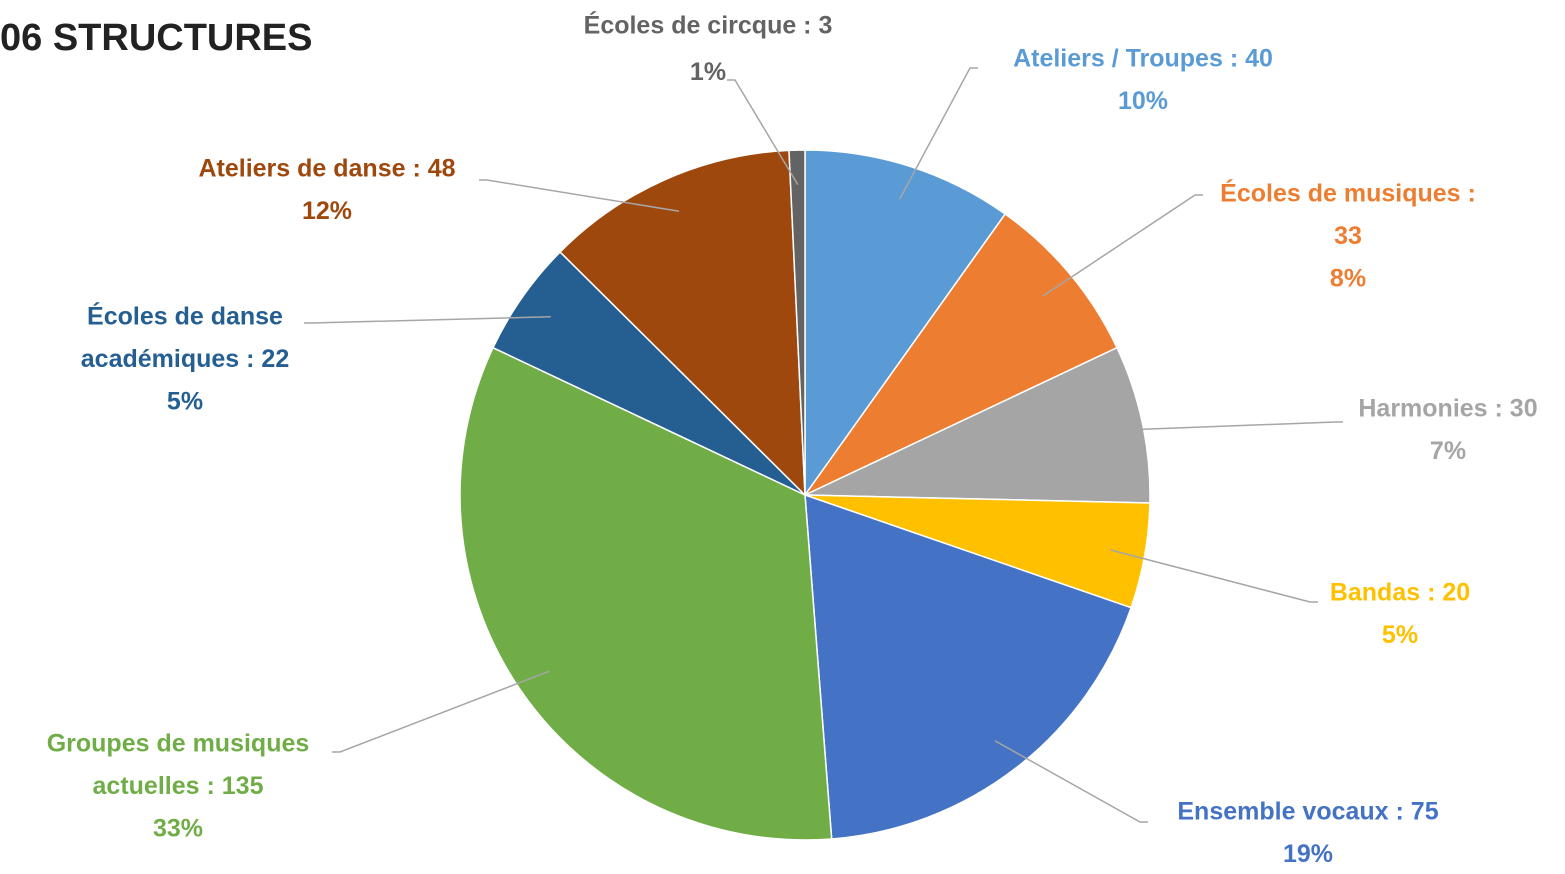  Describe the element at coordinates (178, 829) in the screenshot. I see `percent-label: 33%` at that location.